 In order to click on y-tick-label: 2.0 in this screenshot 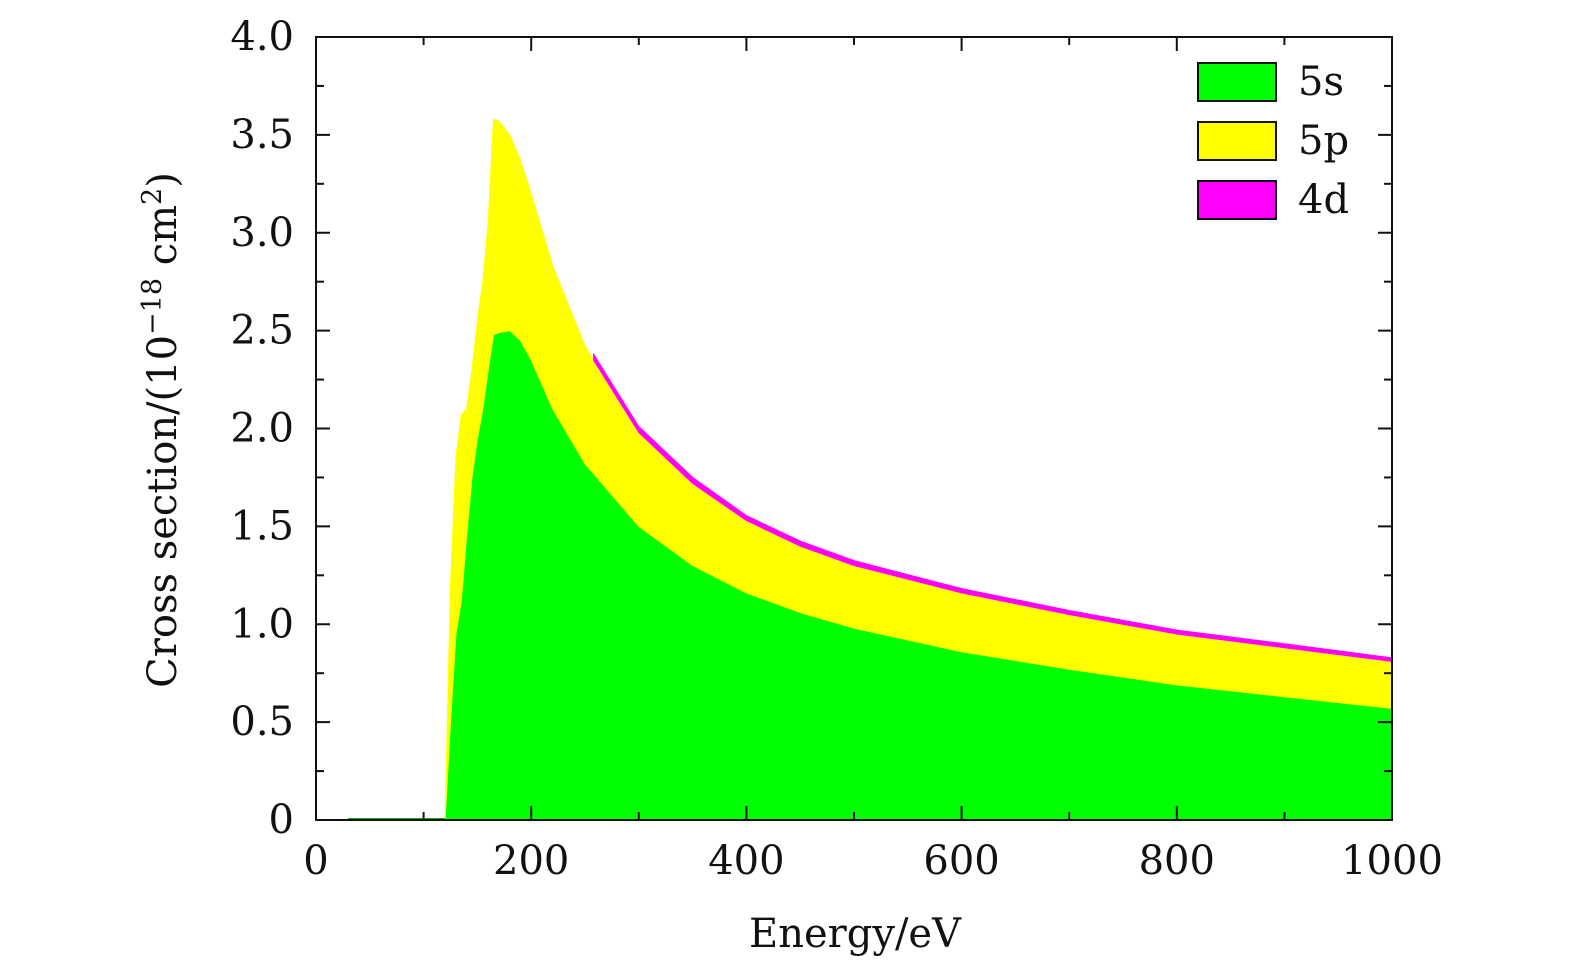, I will do `click(262, 429)`.